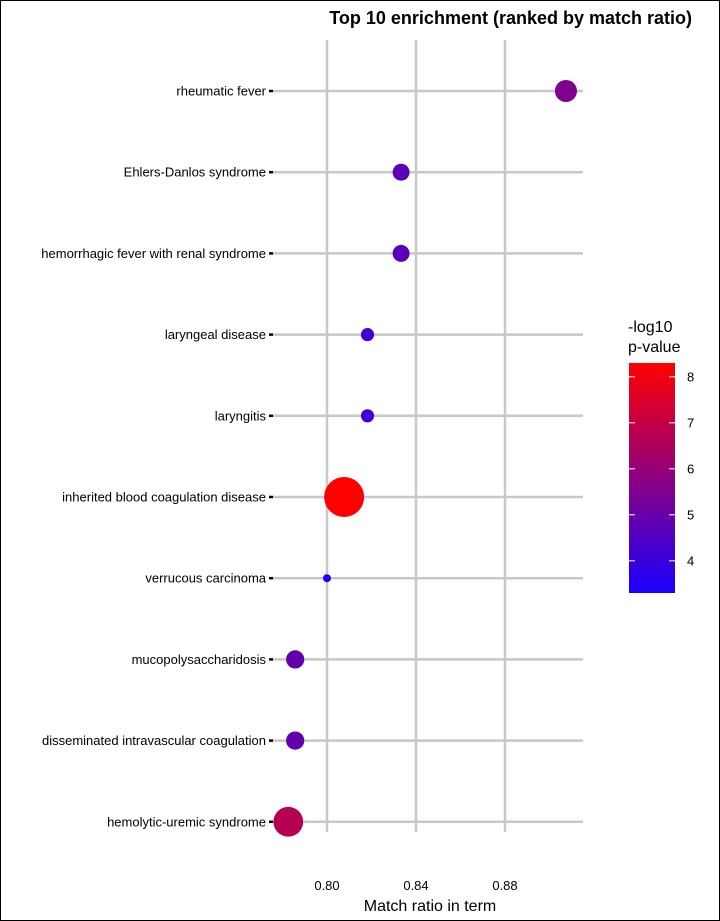 The width and height of the screenshot is (720, 921). I want to click on y-tick-label: hemorrhagic fever with renal syndrome, so click(153, 253).